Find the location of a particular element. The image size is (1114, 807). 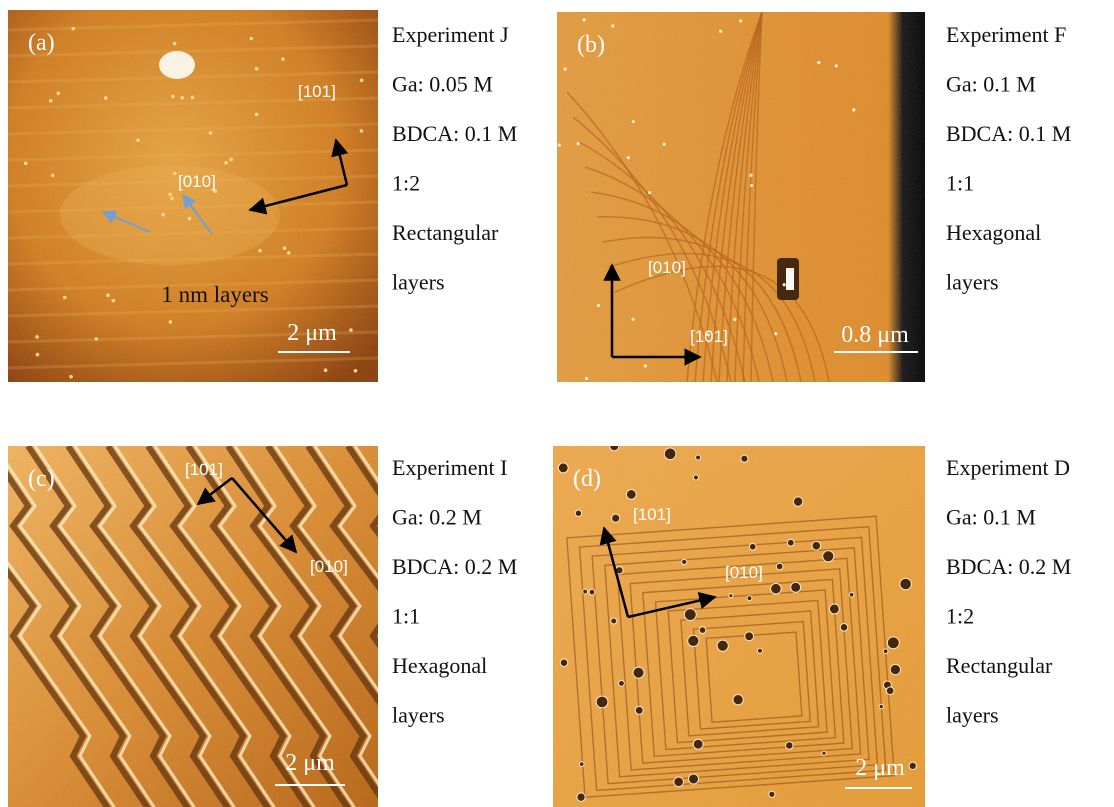

panel-label: (b) is located at coordinates (591, 45).